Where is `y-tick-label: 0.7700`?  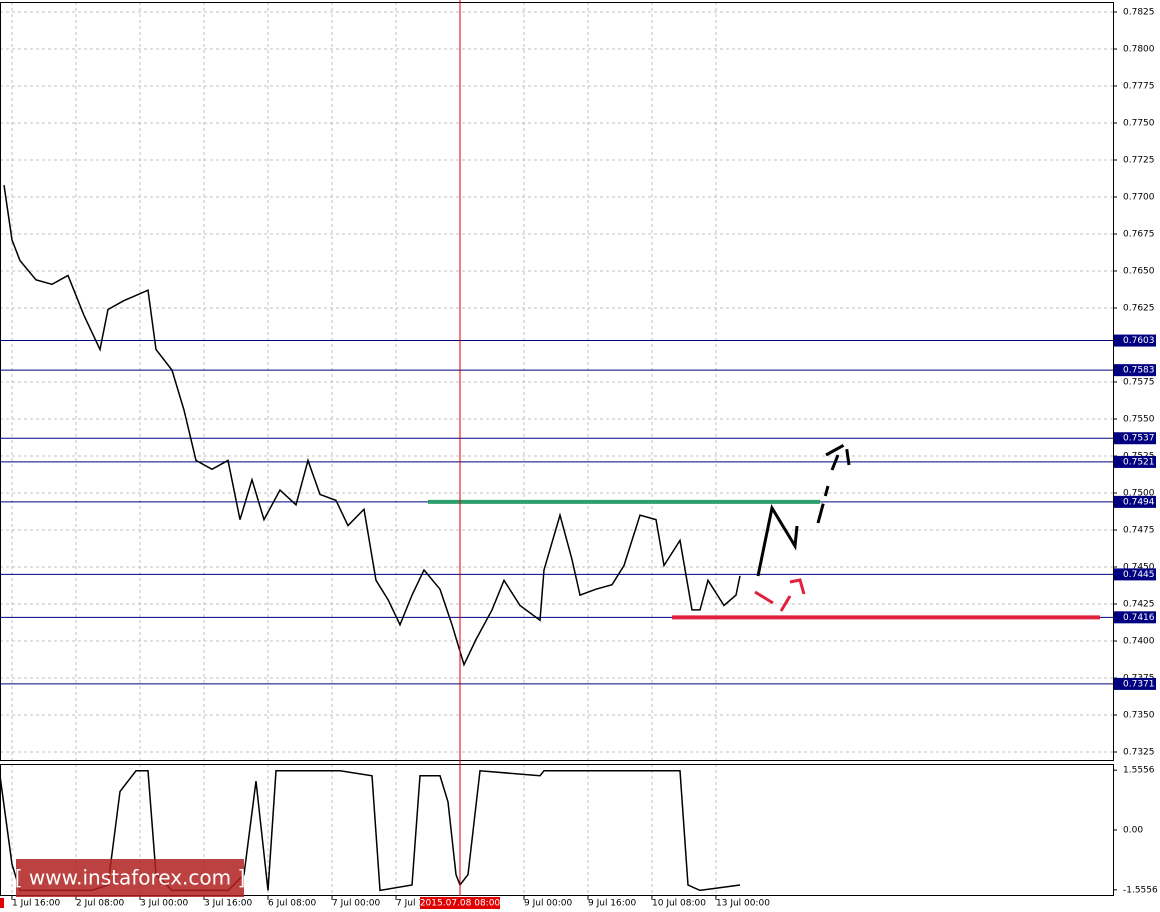
y-tick-label: 0.7700 is located at coordinates (1139, 198).